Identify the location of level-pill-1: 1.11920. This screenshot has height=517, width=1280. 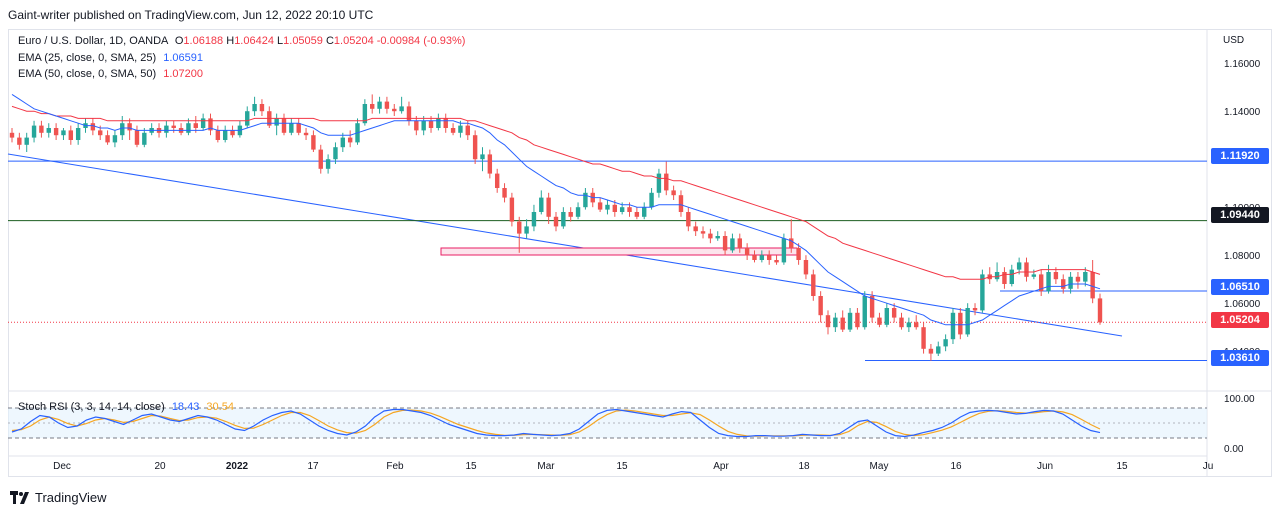
(1240, 156).